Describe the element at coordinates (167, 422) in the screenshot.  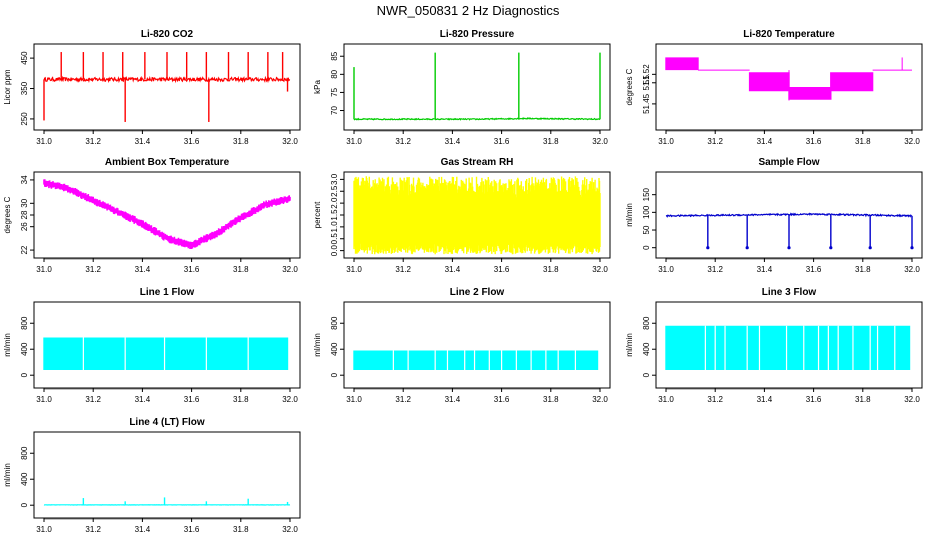
I see `panel-title: Line 4 (LT) Flow` at that location.